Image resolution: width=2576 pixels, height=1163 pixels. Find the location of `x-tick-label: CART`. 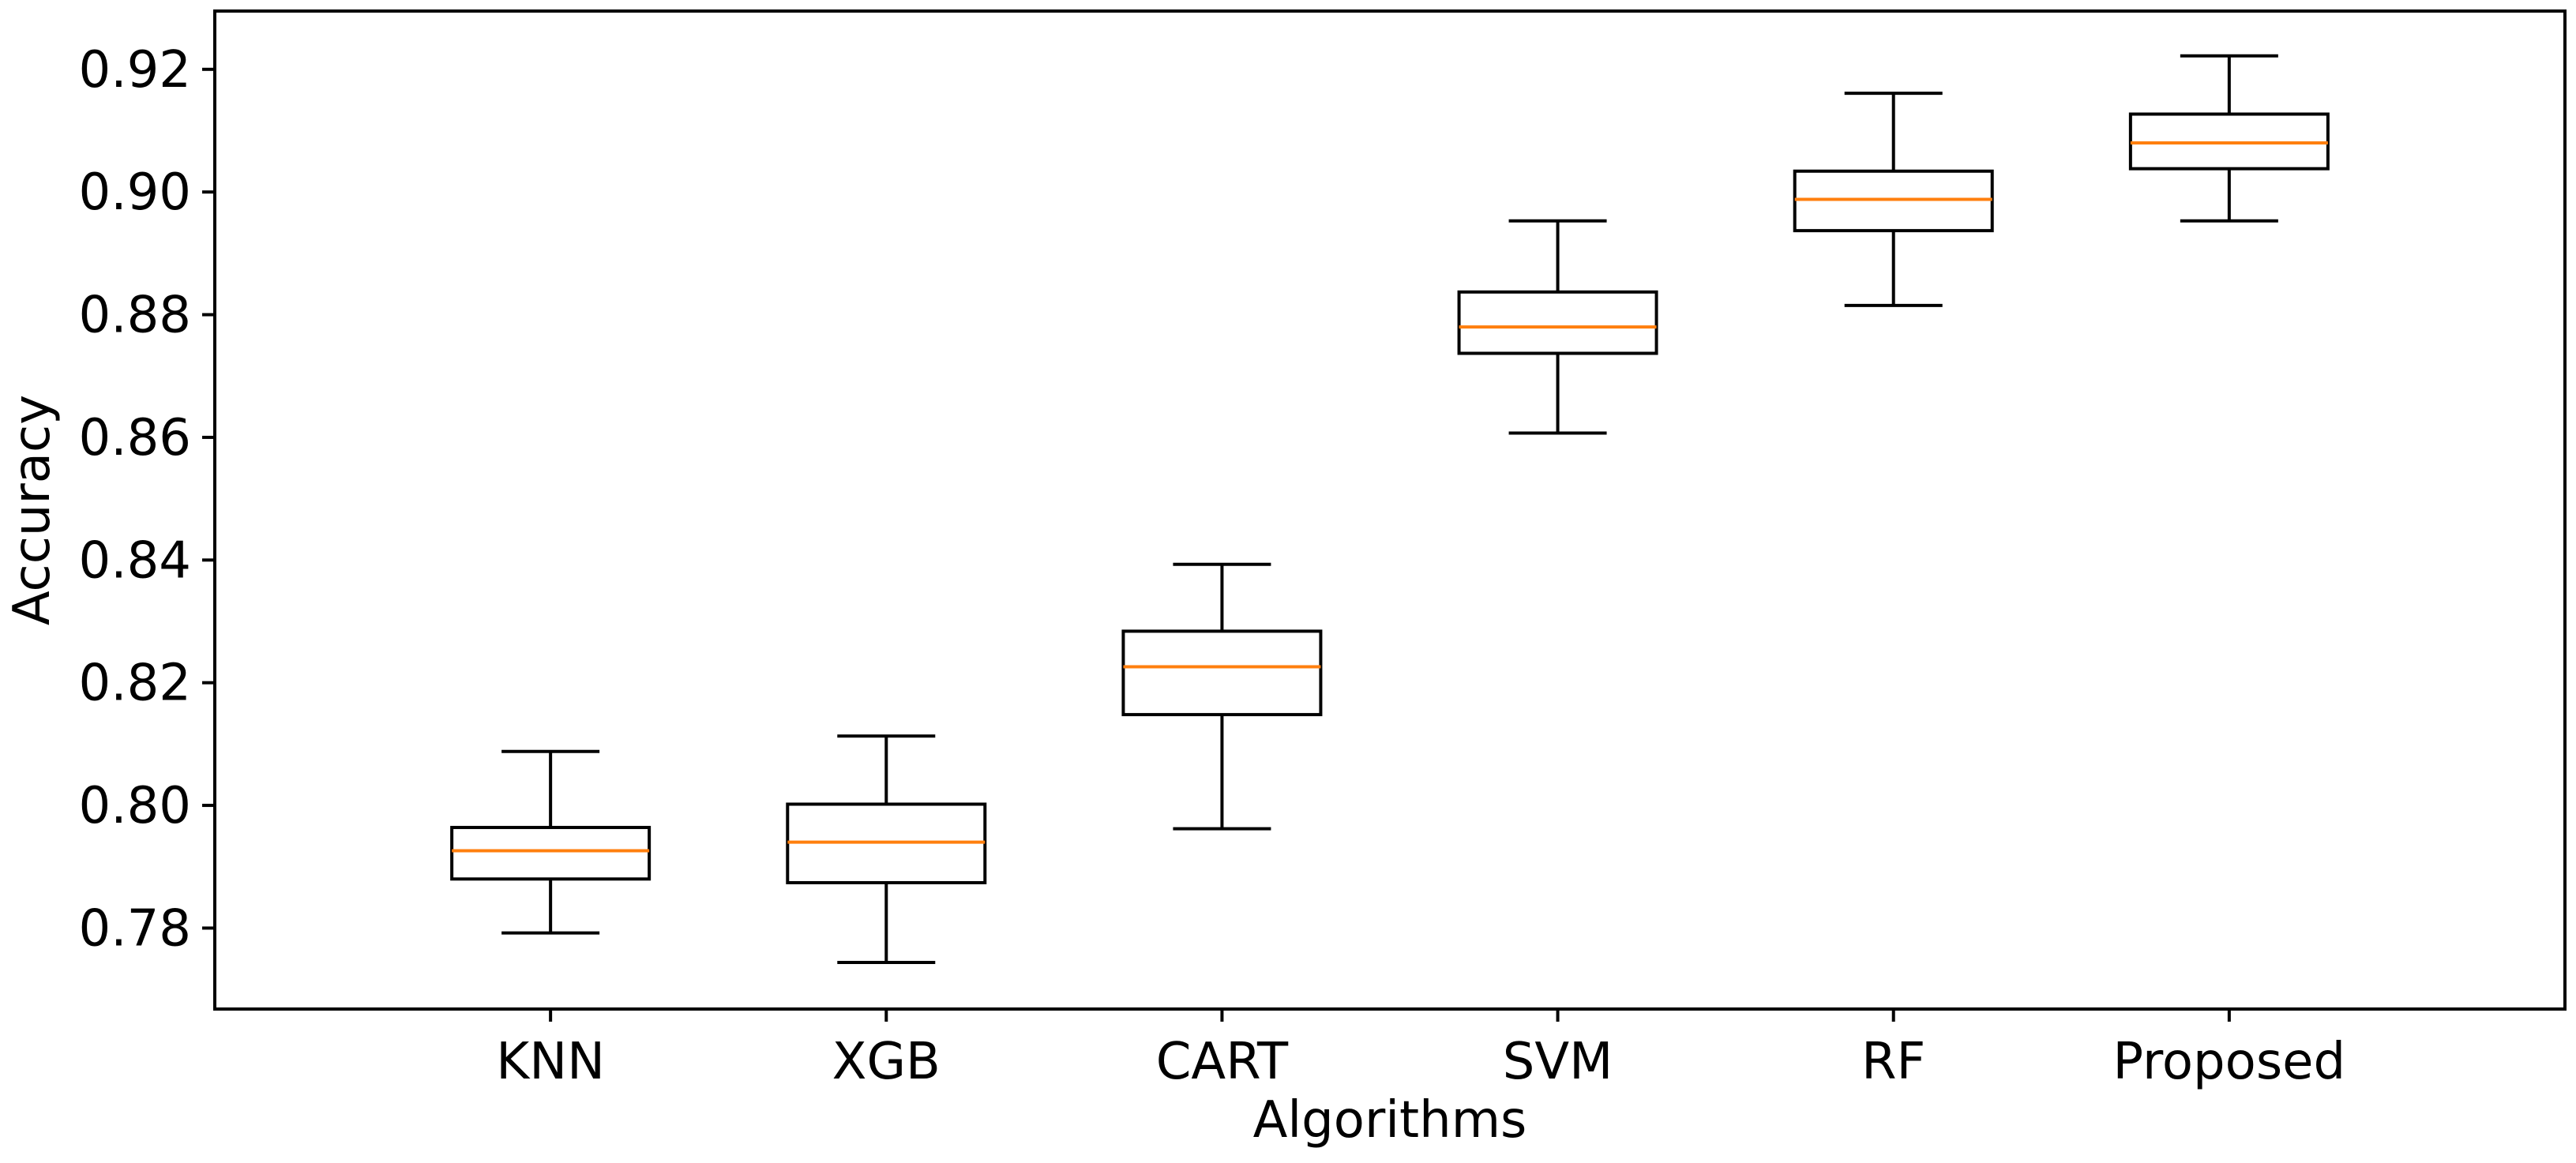

x-tick-label: CART is located at coordinates (1222, 1062).